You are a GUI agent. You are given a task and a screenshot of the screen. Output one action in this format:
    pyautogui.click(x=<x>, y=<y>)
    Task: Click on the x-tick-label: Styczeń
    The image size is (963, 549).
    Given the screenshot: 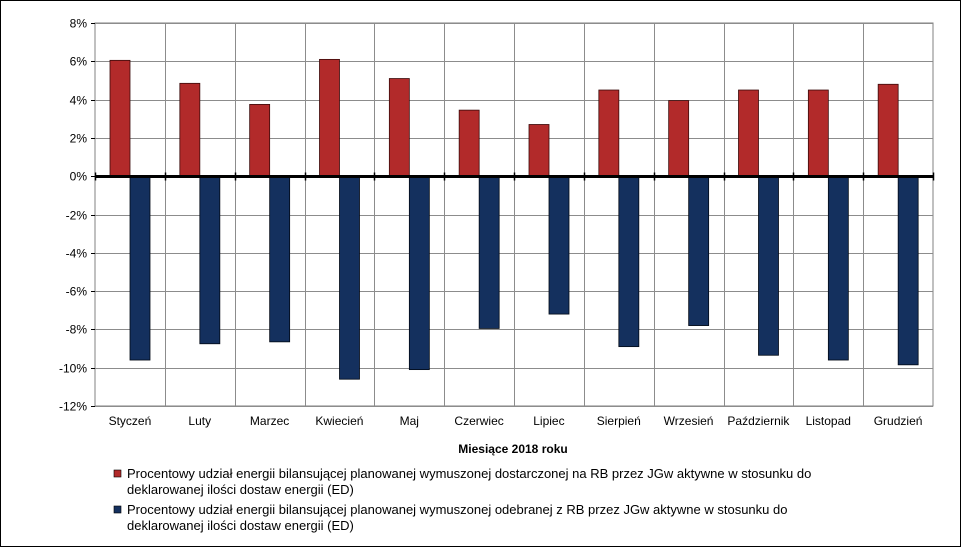 What is the action you would take?
    pyautogui.click(x=130, y=421)
    